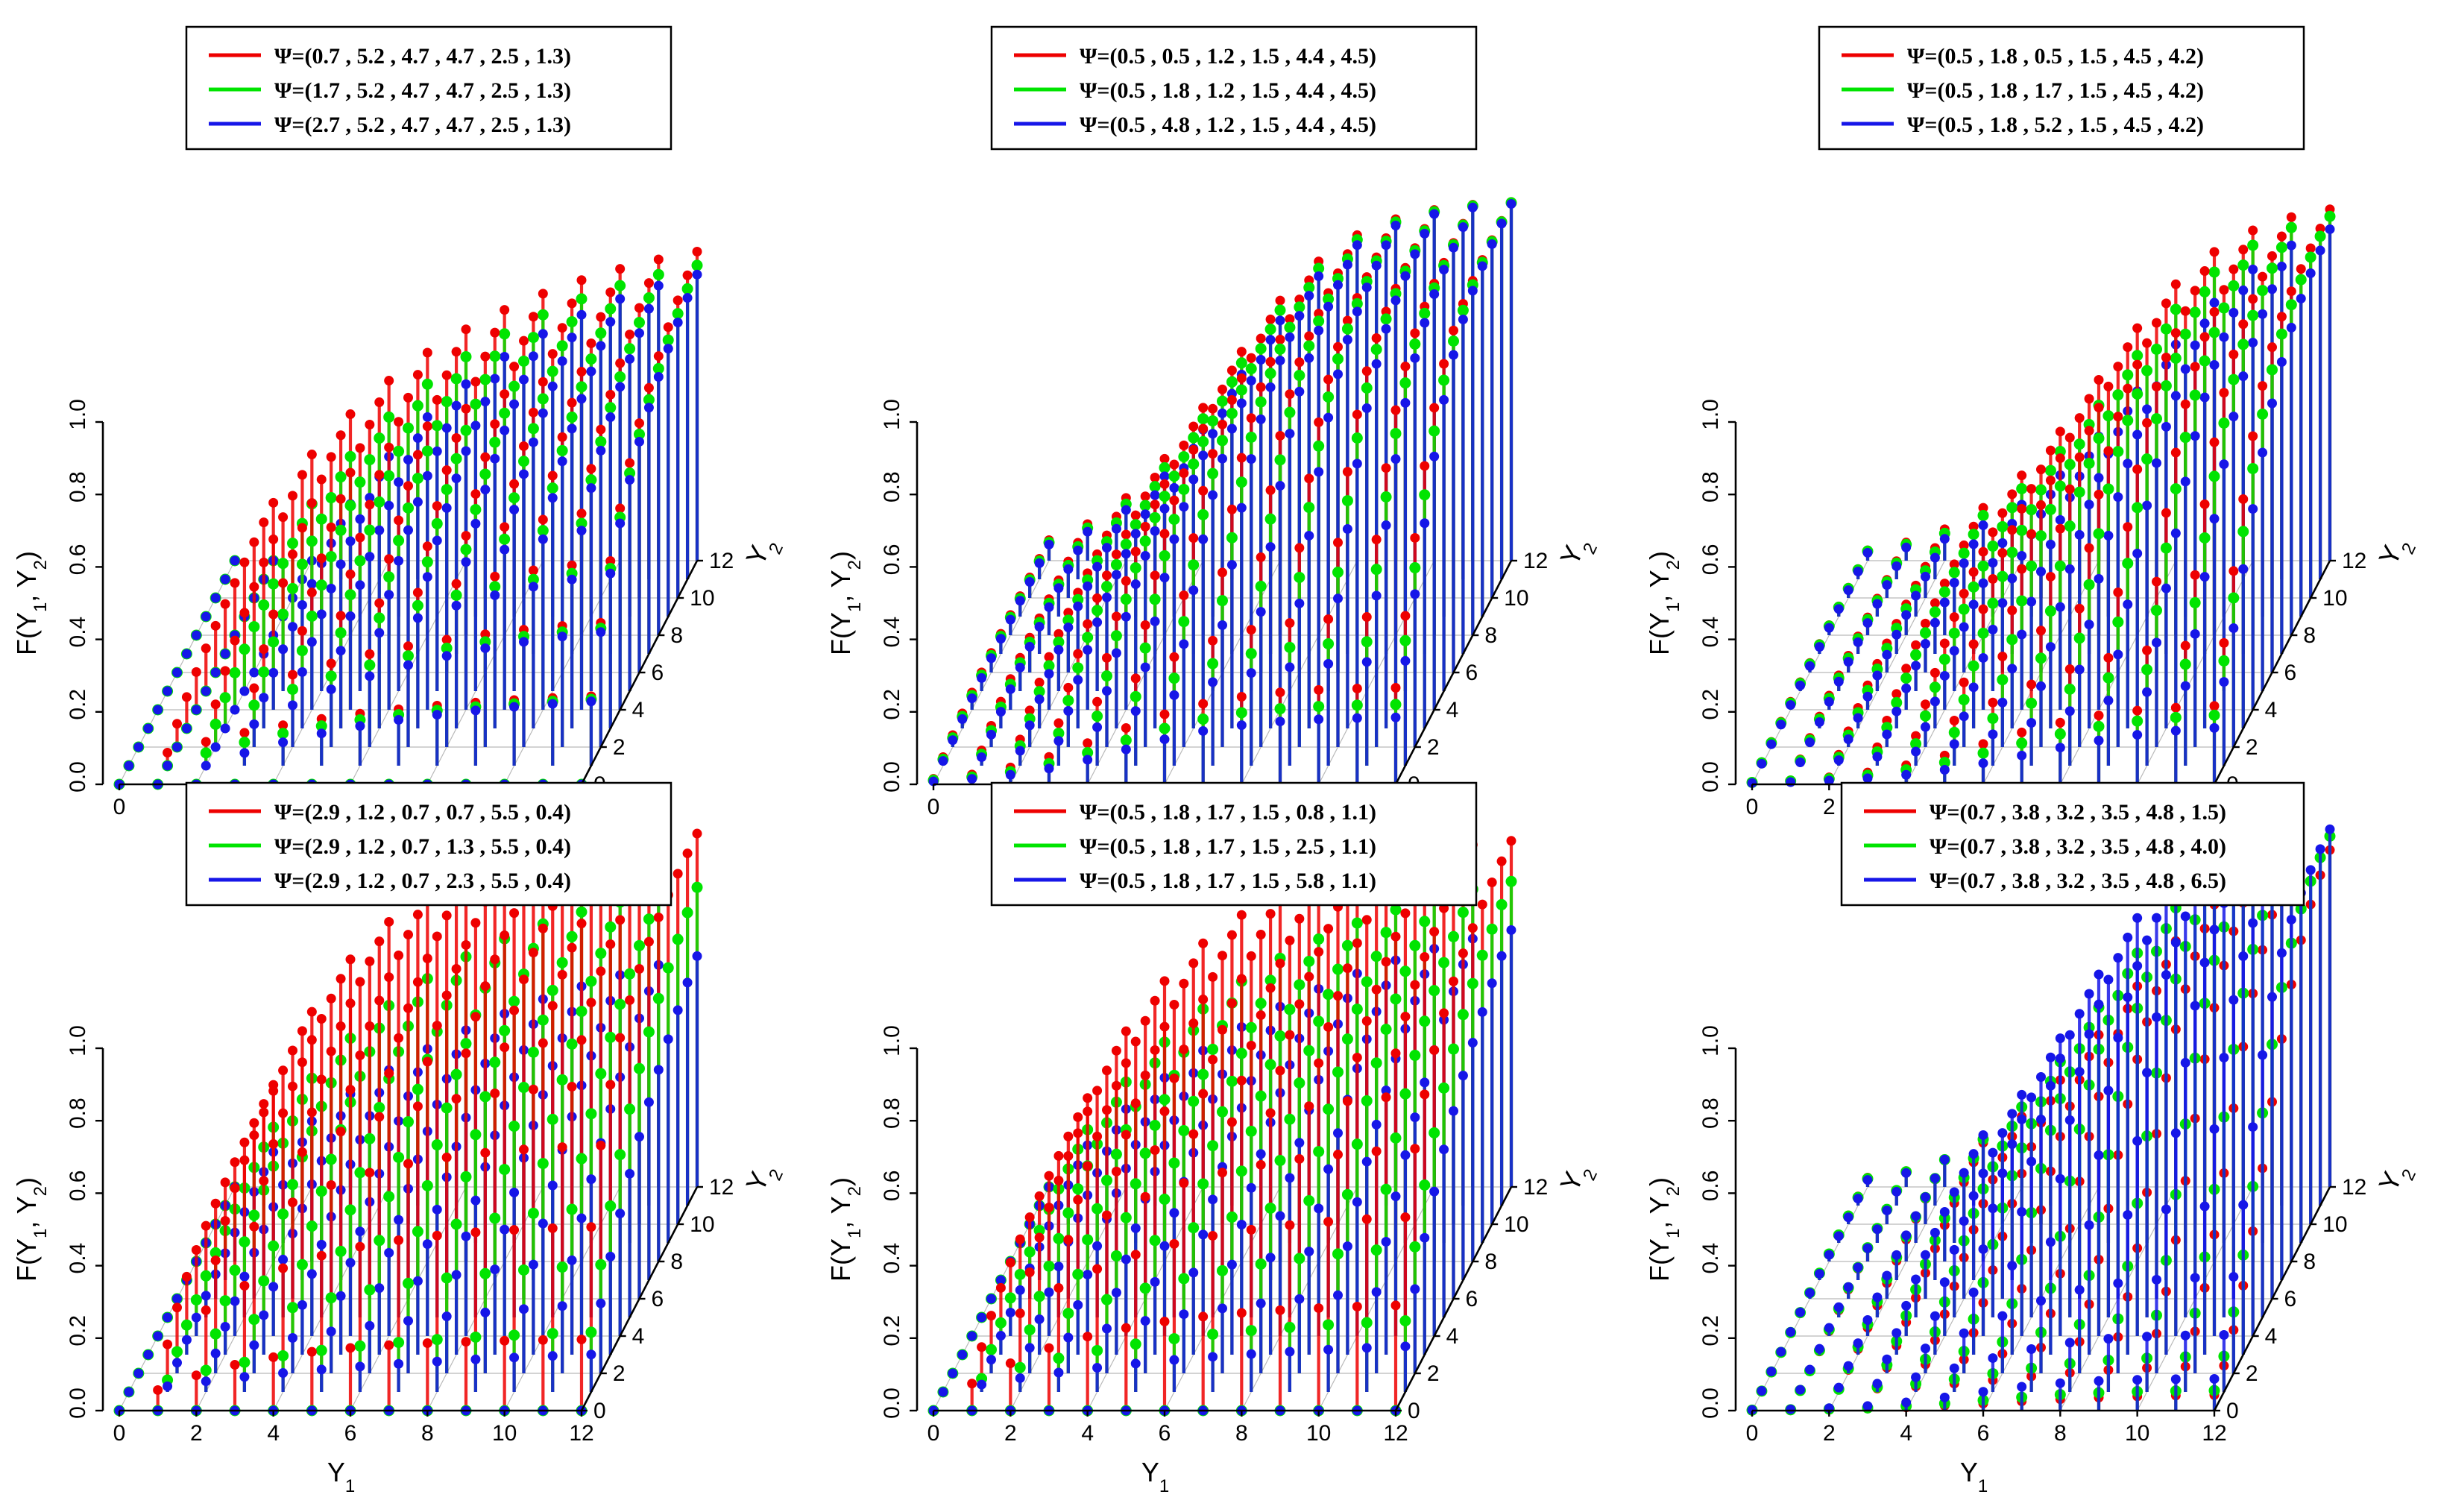  Describe the element at coordinates (845, 603) in the screenshot. I see `z-axis-title: F(Y1, Y2)` at that location.